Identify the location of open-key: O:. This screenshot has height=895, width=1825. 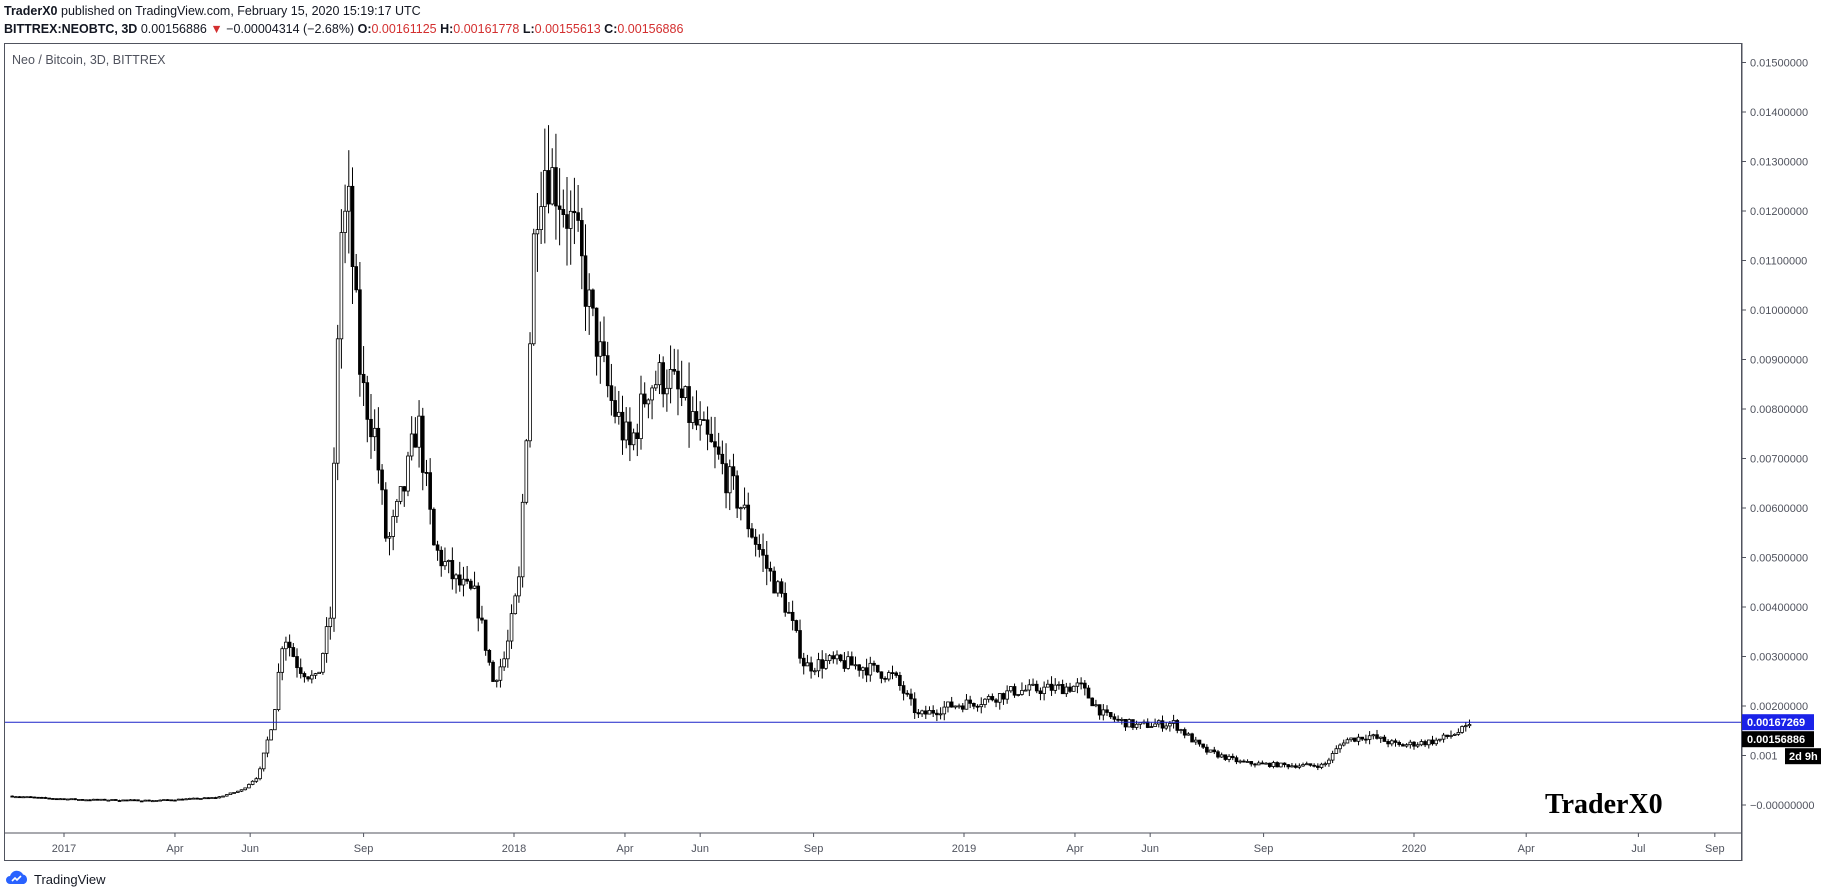
(364, 29).